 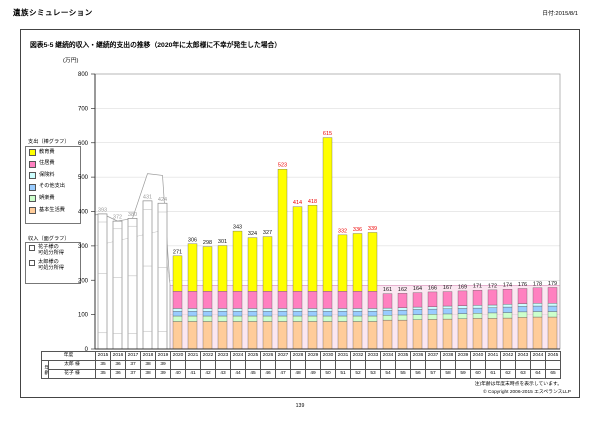 What do you see at coordinates (313, 356) in the screenshot?
I see `year-cell: 2029` at bounding box center [313, 356].